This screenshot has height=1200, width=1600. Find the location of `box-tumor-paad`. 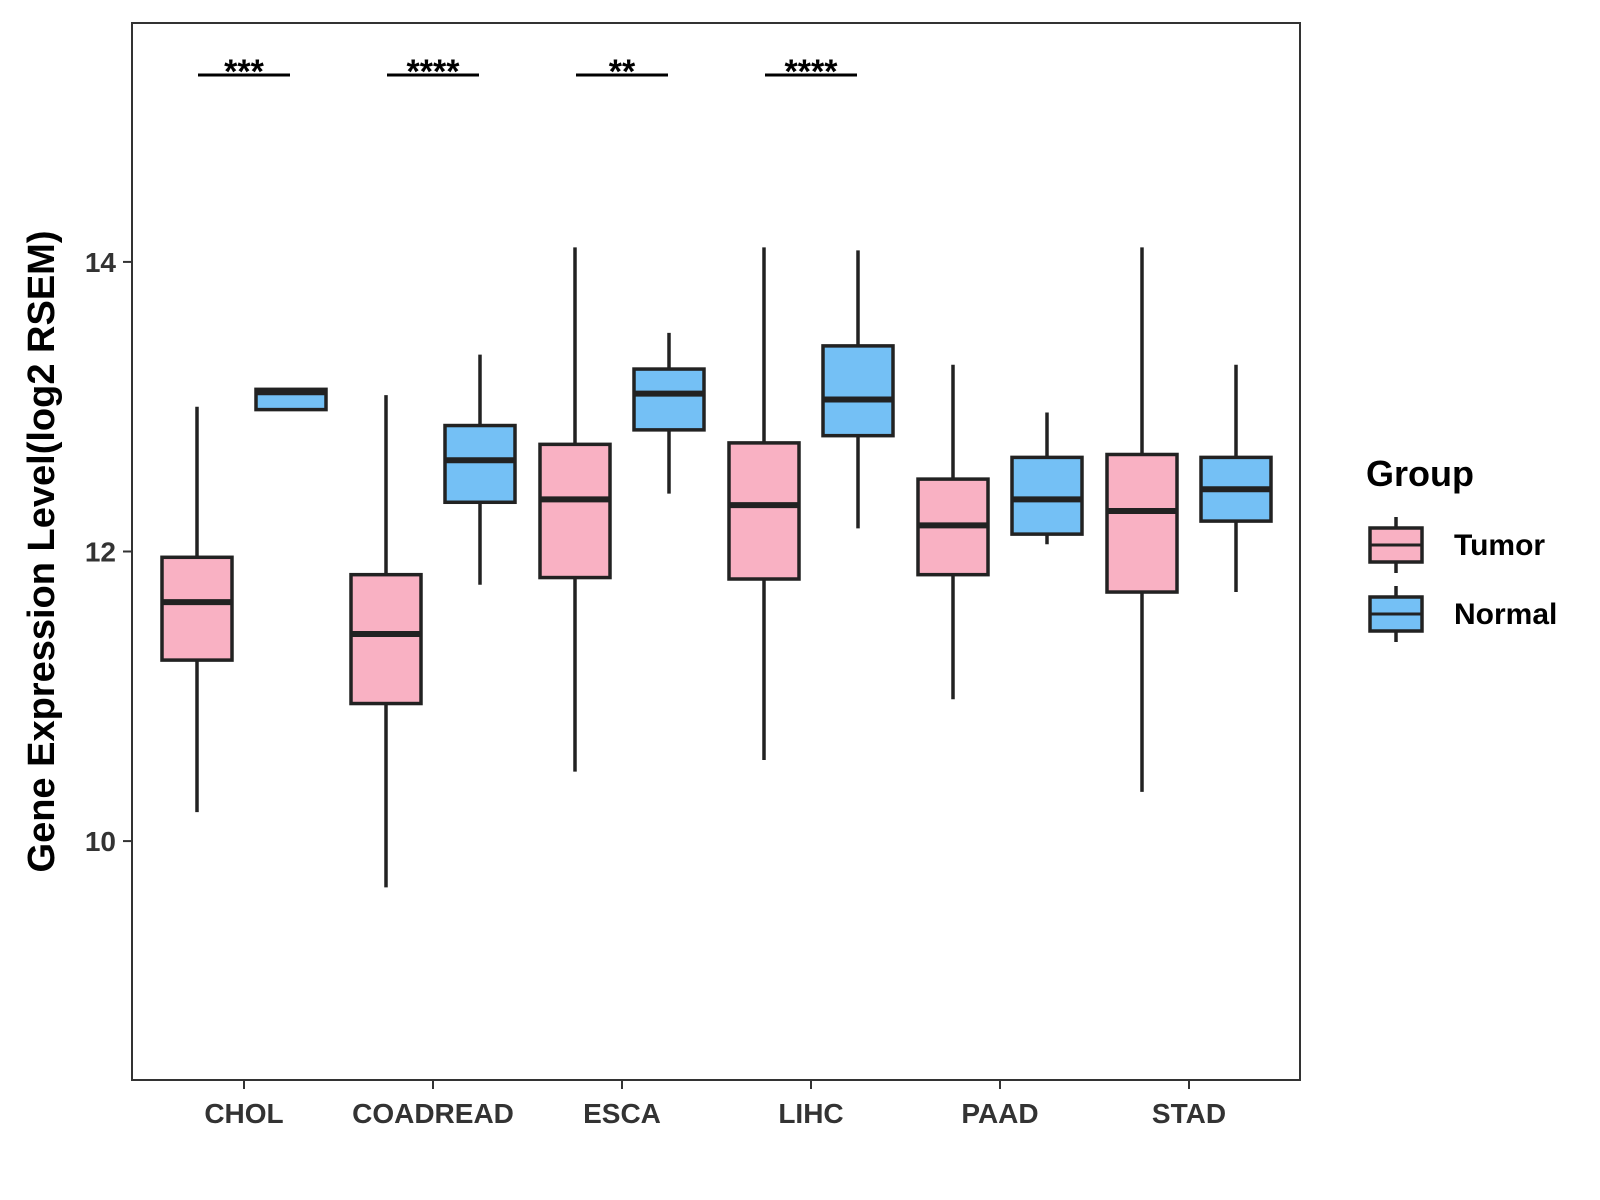

box-tumor-paad is located at coordinates (953, 532).